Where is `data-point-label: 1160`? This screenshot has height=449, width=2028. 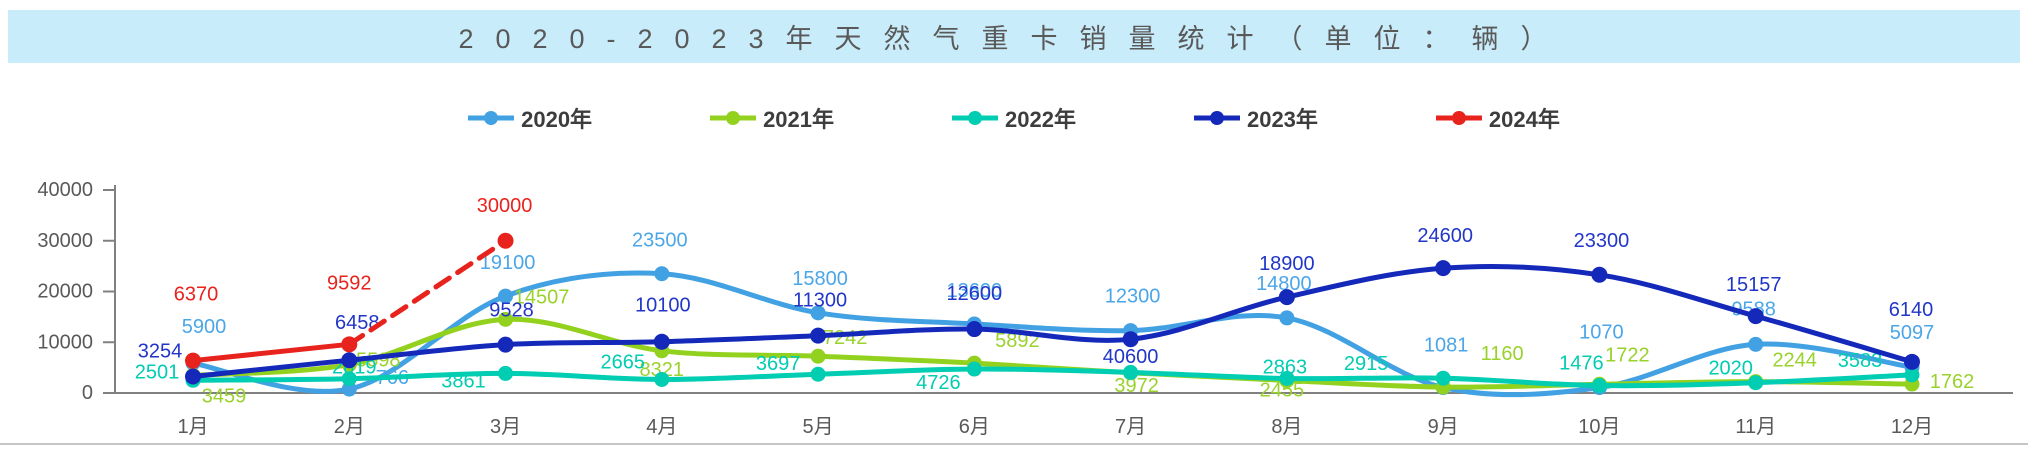
data-point-label: 1160 is located at coordinates (1502, 354).